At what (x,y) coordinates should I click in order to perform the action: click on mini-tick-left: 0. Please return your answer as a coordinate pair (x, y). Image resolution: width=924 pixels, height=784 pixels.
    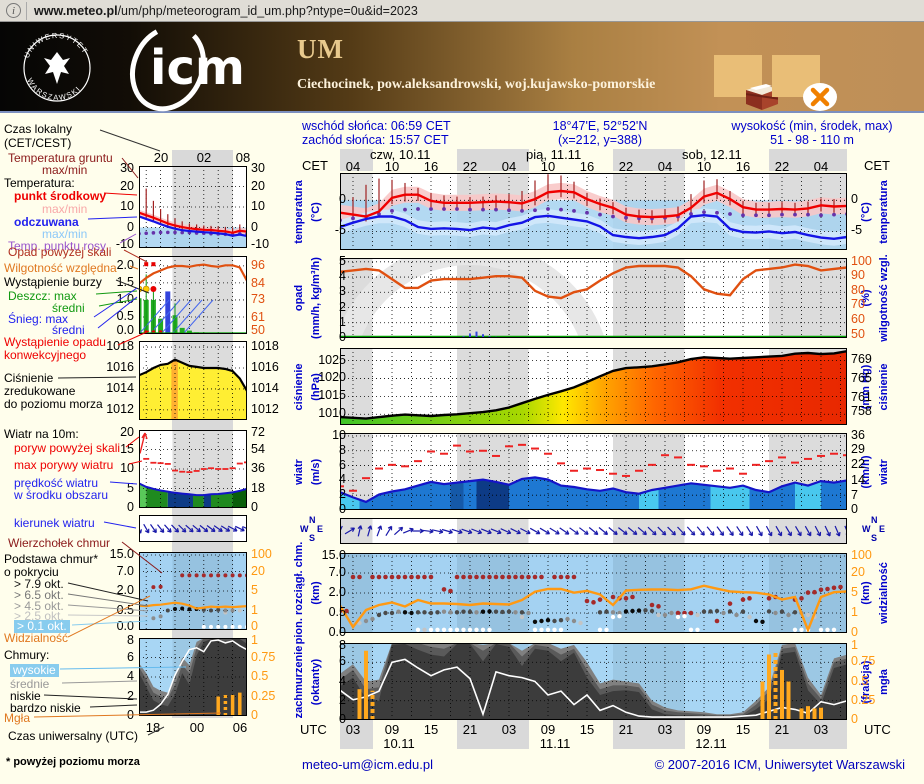
    Looking at the image, I should click on (130, 715).